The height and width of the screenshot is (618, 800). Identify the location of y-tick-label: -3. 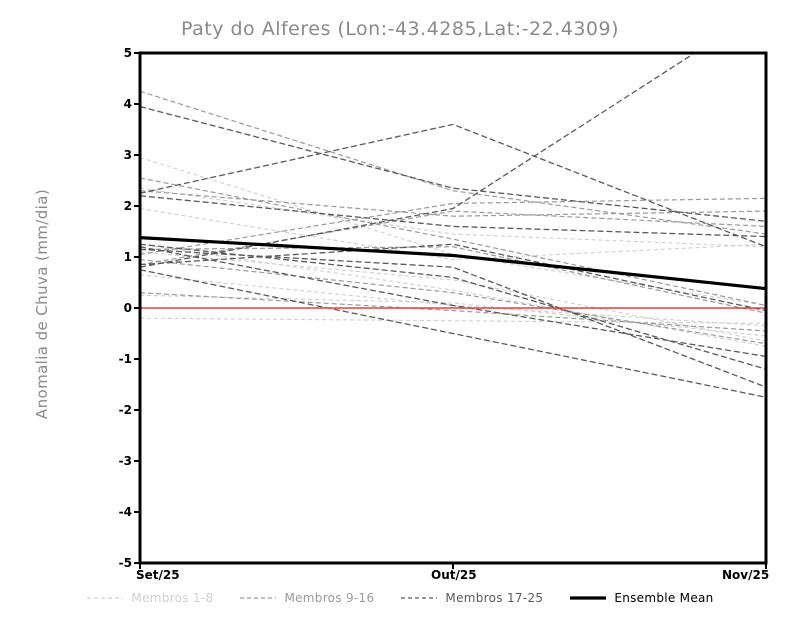
(125, 461).